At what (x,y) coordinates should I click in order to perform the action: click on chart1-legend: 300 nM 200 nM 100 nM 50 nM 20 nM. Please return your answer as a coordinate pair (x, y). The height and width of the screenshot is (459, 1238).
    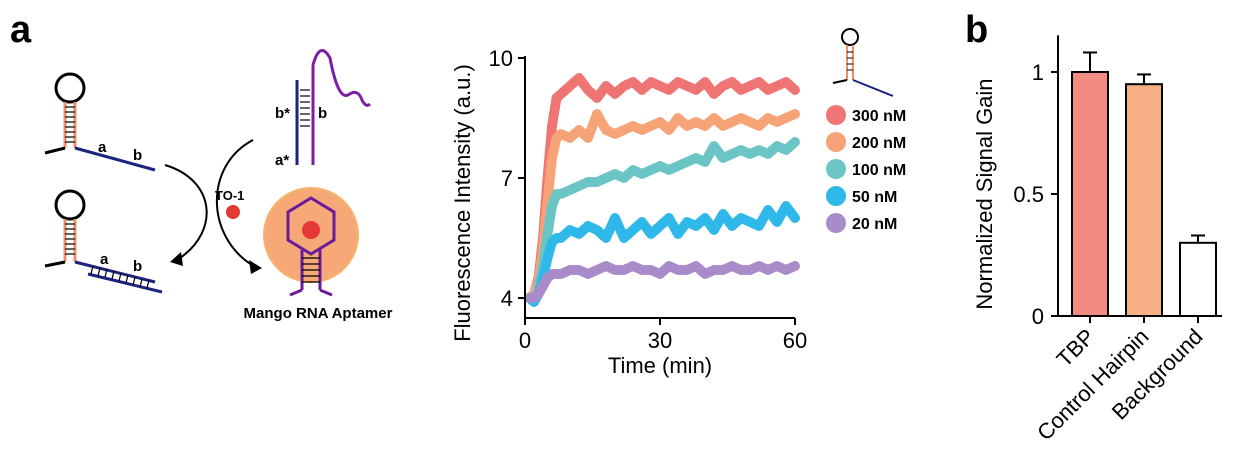
    Looking at the image, I should click on (866, 169).